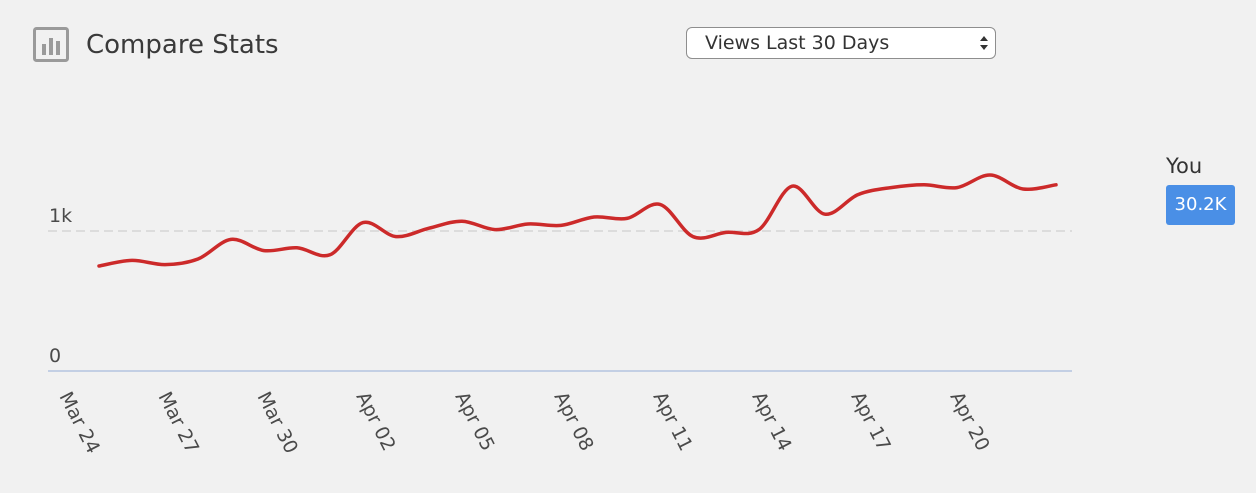 The height and width of the screenshot is (493, 1256). Describe the element at coordinates (55, 356) in the screenshot. I see `y-tick-label: 0` at that location.